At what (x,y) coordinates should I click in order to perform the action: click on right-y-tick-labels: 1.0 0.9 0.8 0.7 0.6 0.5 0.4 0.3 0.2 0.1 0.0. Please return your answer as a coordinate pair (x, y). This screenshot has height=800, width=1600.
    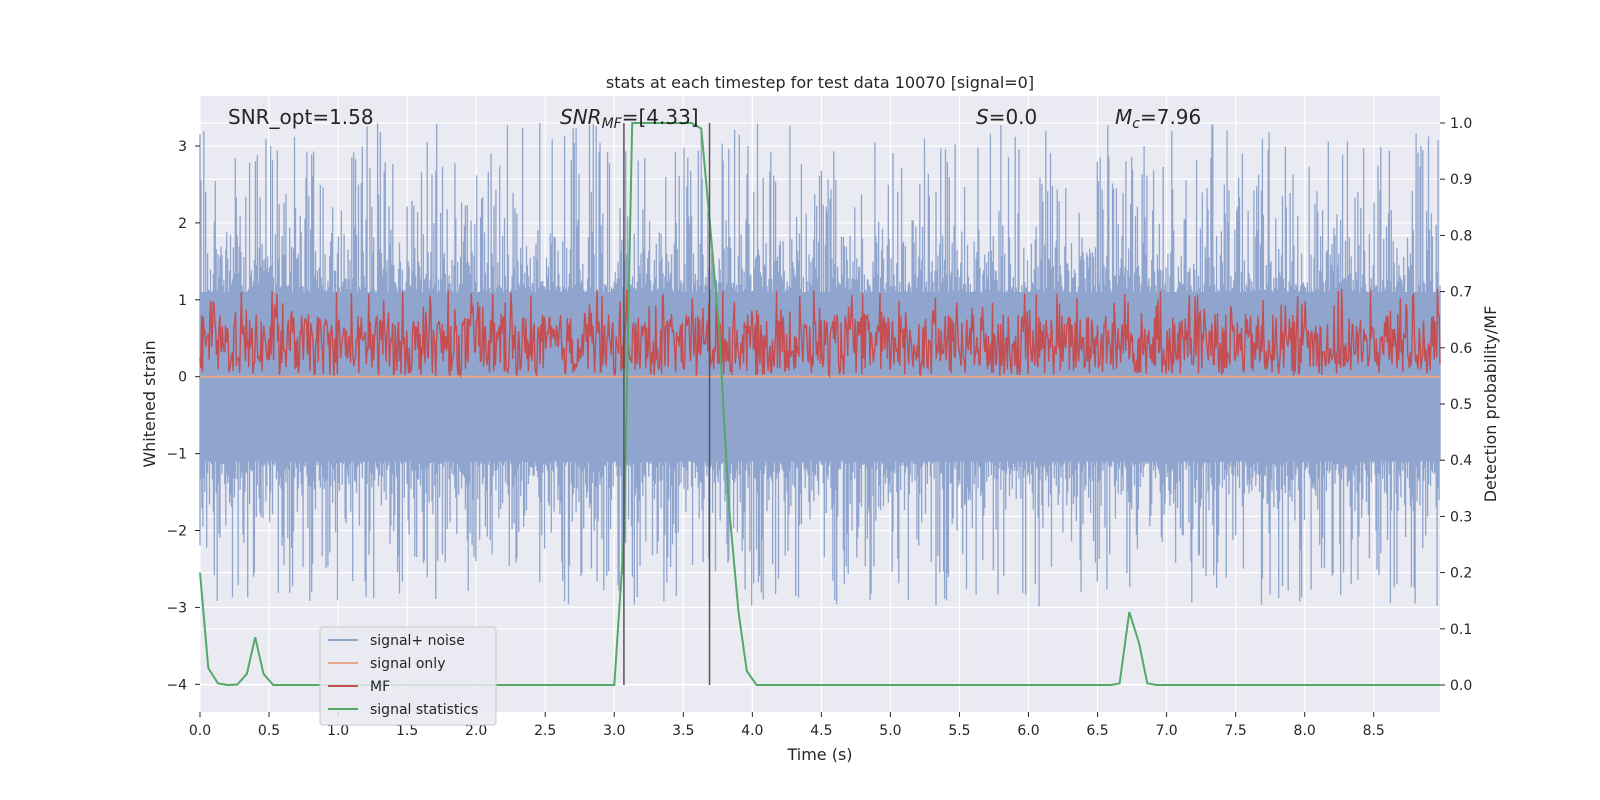
    Looking at the image, I should click on (1456, 405).